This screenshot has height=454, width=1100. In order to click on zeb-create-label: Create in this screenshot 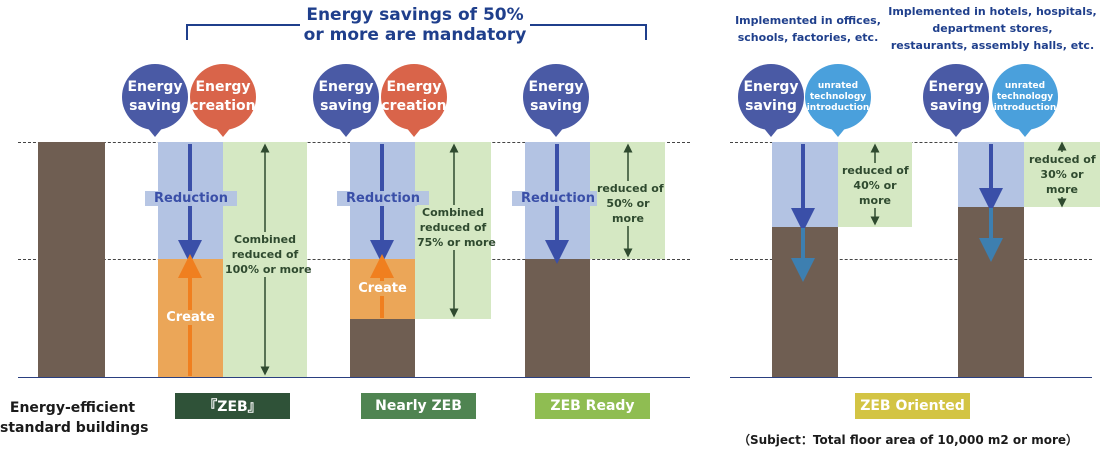, I will do `click(190, 317)`.